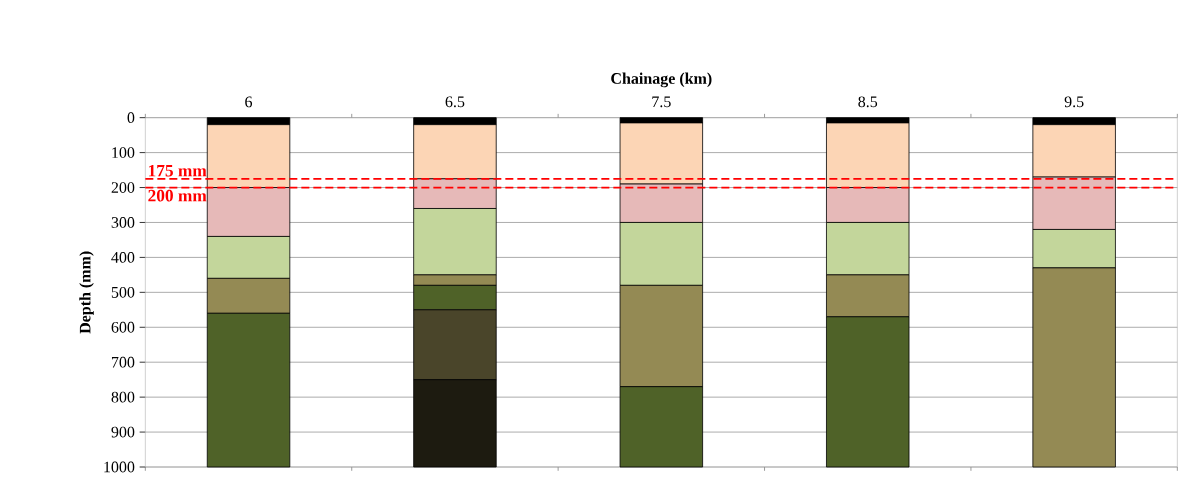  I want to click on ref-line-label: 200 mm, so click(177, 195).